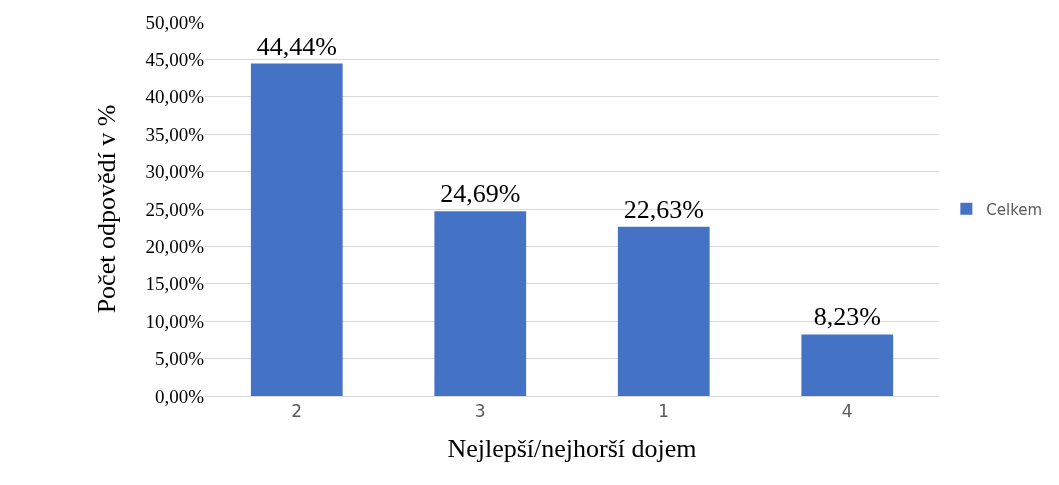 Image resolution: width=1059 pixels, height=485 pixels. I want to click on x-axis-title: Nejlepší/nejhorší dojem, so click(572, 449).